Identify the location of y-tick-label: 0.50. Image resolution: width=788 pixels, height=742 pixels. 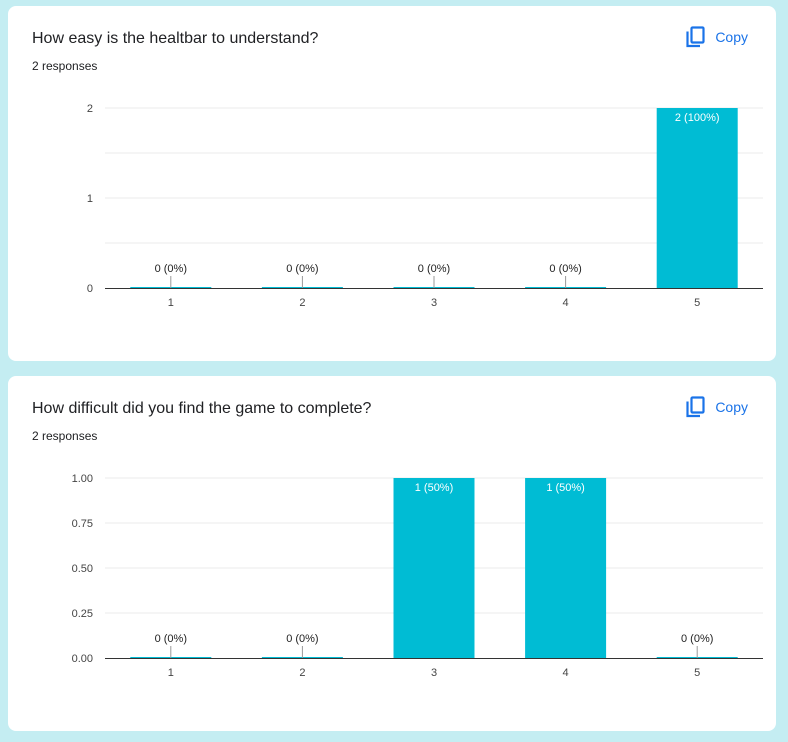
(82, 569).